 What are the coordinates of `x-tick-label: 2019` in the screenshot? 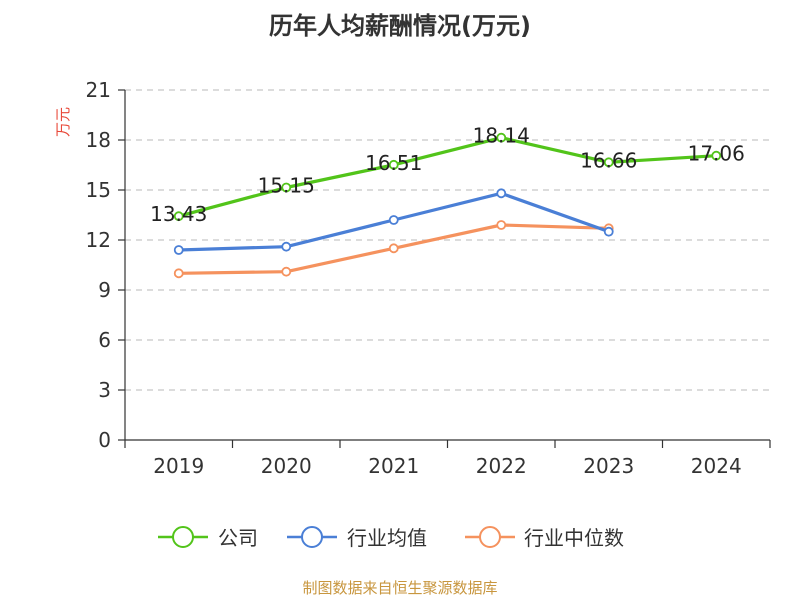 It's located at (178, 466).